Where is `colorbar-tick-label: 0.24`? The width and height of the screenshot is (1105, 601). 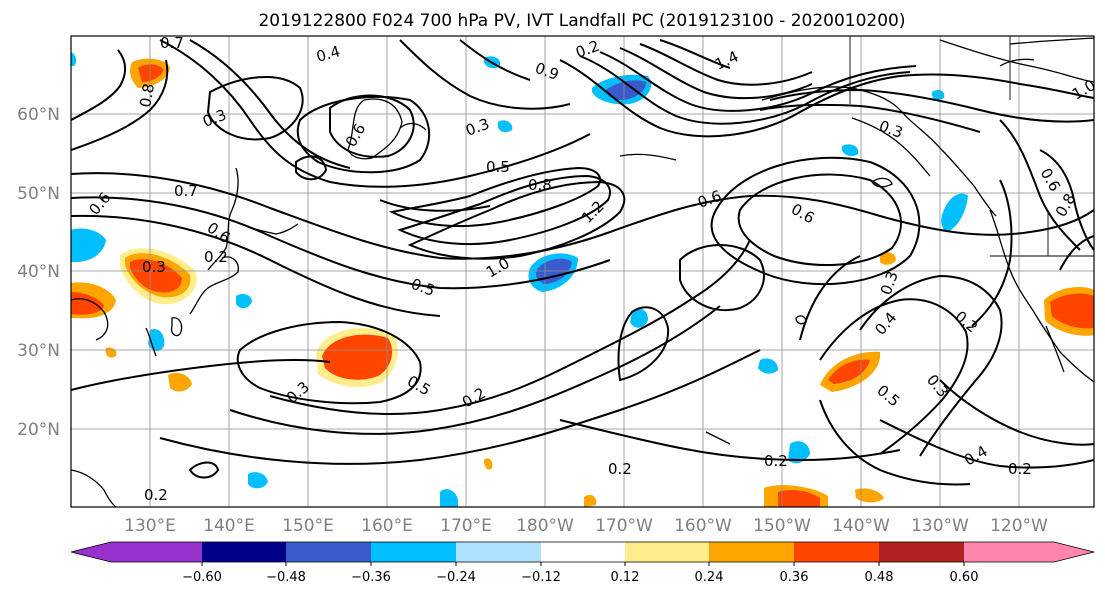
colorbar-tick-label: 0.24 is located at coordinates (709, 577).